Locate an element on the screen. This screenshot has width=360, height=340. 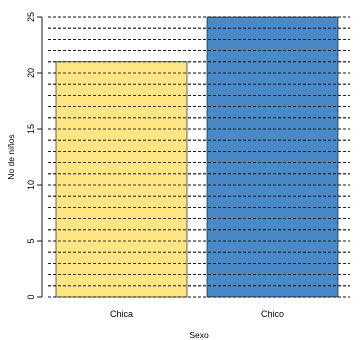
y-tick-labels: 0 5 10 15 20 25 is located at coordinates (31, 156).